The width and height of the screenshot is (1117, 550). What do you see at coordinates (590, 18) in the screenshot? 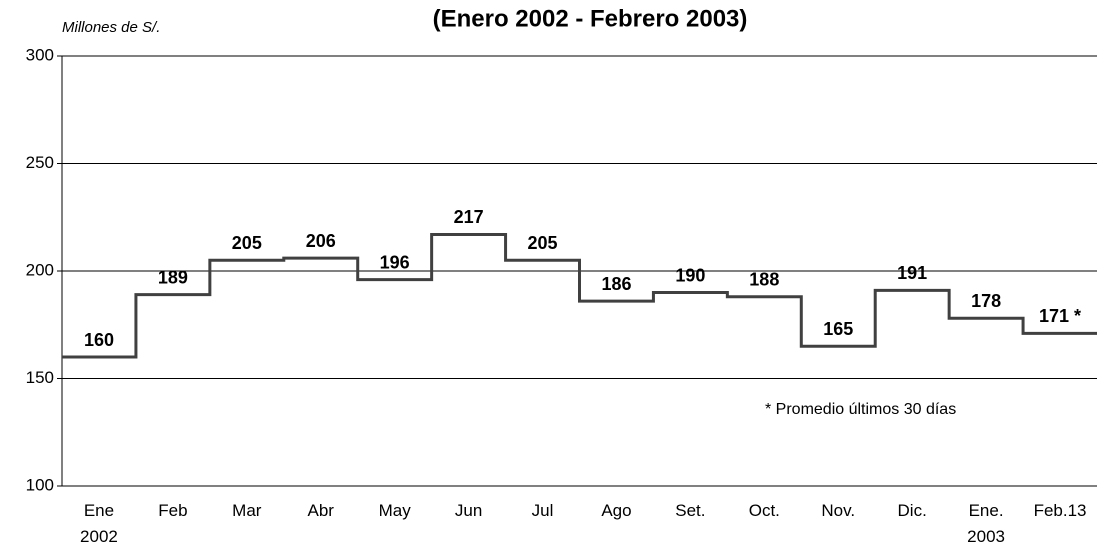
I see `chart-title: (Enero 2002 - Febrero 2003)` at bounding box center [590, 18].